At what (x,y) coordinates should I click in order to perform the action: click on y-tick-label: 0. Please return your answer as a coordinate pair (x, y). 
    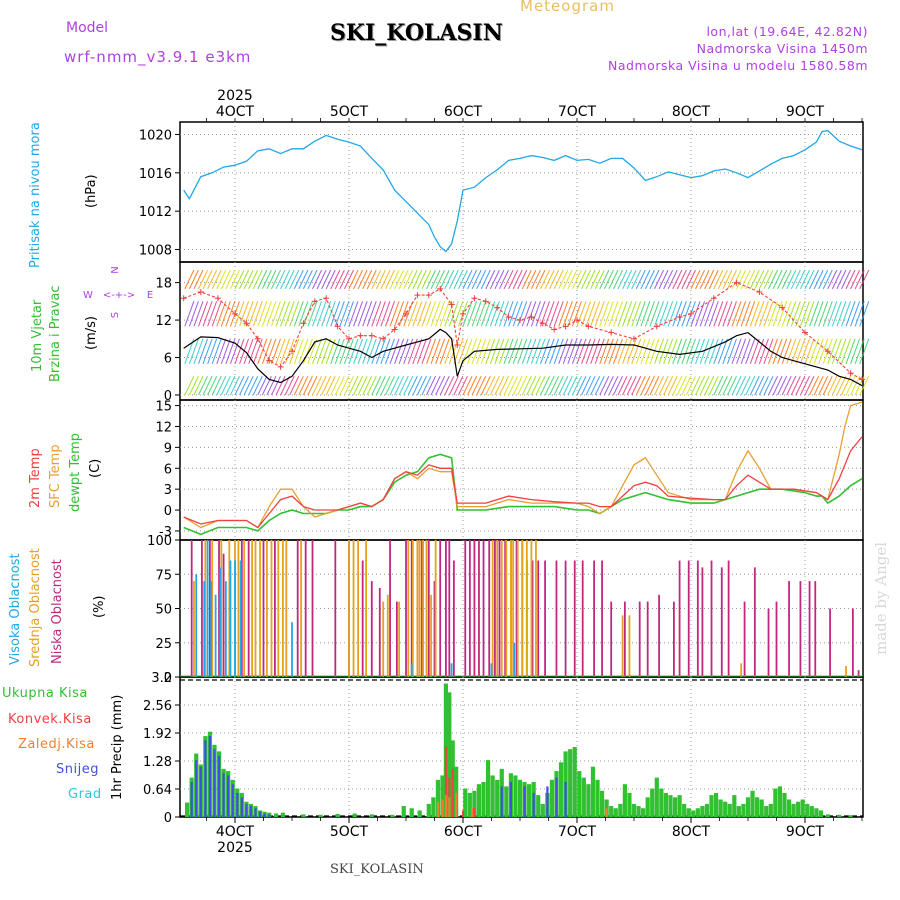
    Looking at the image, I should click on (168, 511).